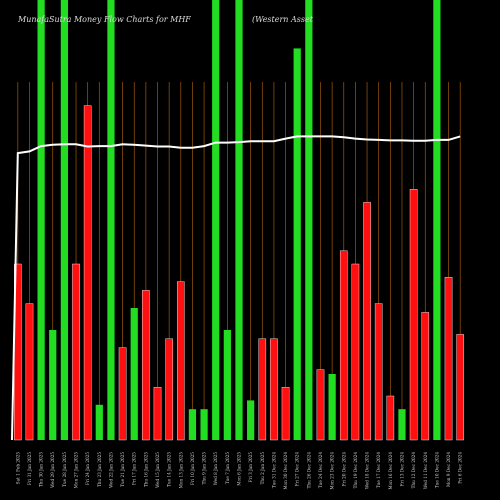 This screenshot has width=500, height=500. Describe the element at coordinates (87, 468) in the screenshot. I see `x-tick-label: Fri 24 Jan 2025` at that location.